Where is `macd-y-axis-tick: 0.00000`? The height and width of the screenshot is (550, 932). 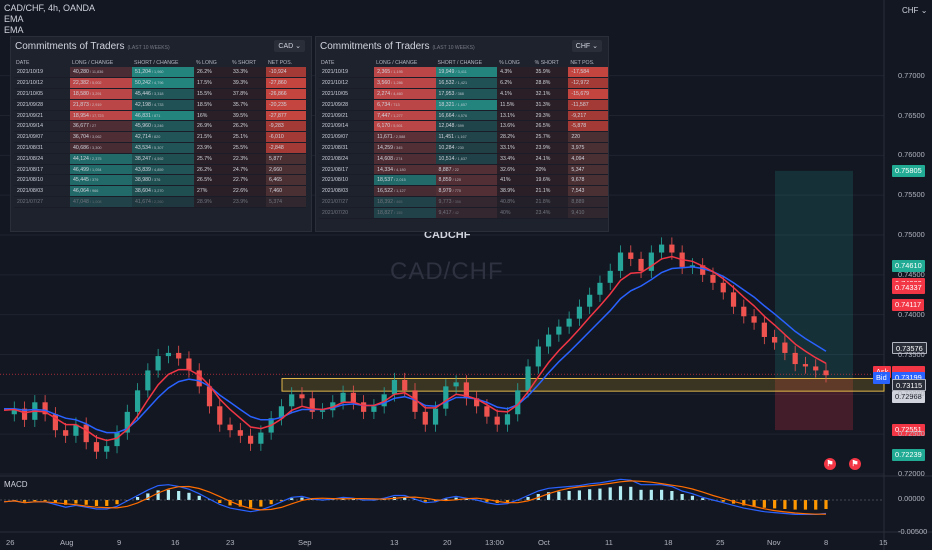
macd-y-axis-tick: 0.00000 is located at coordinates (911, 498).